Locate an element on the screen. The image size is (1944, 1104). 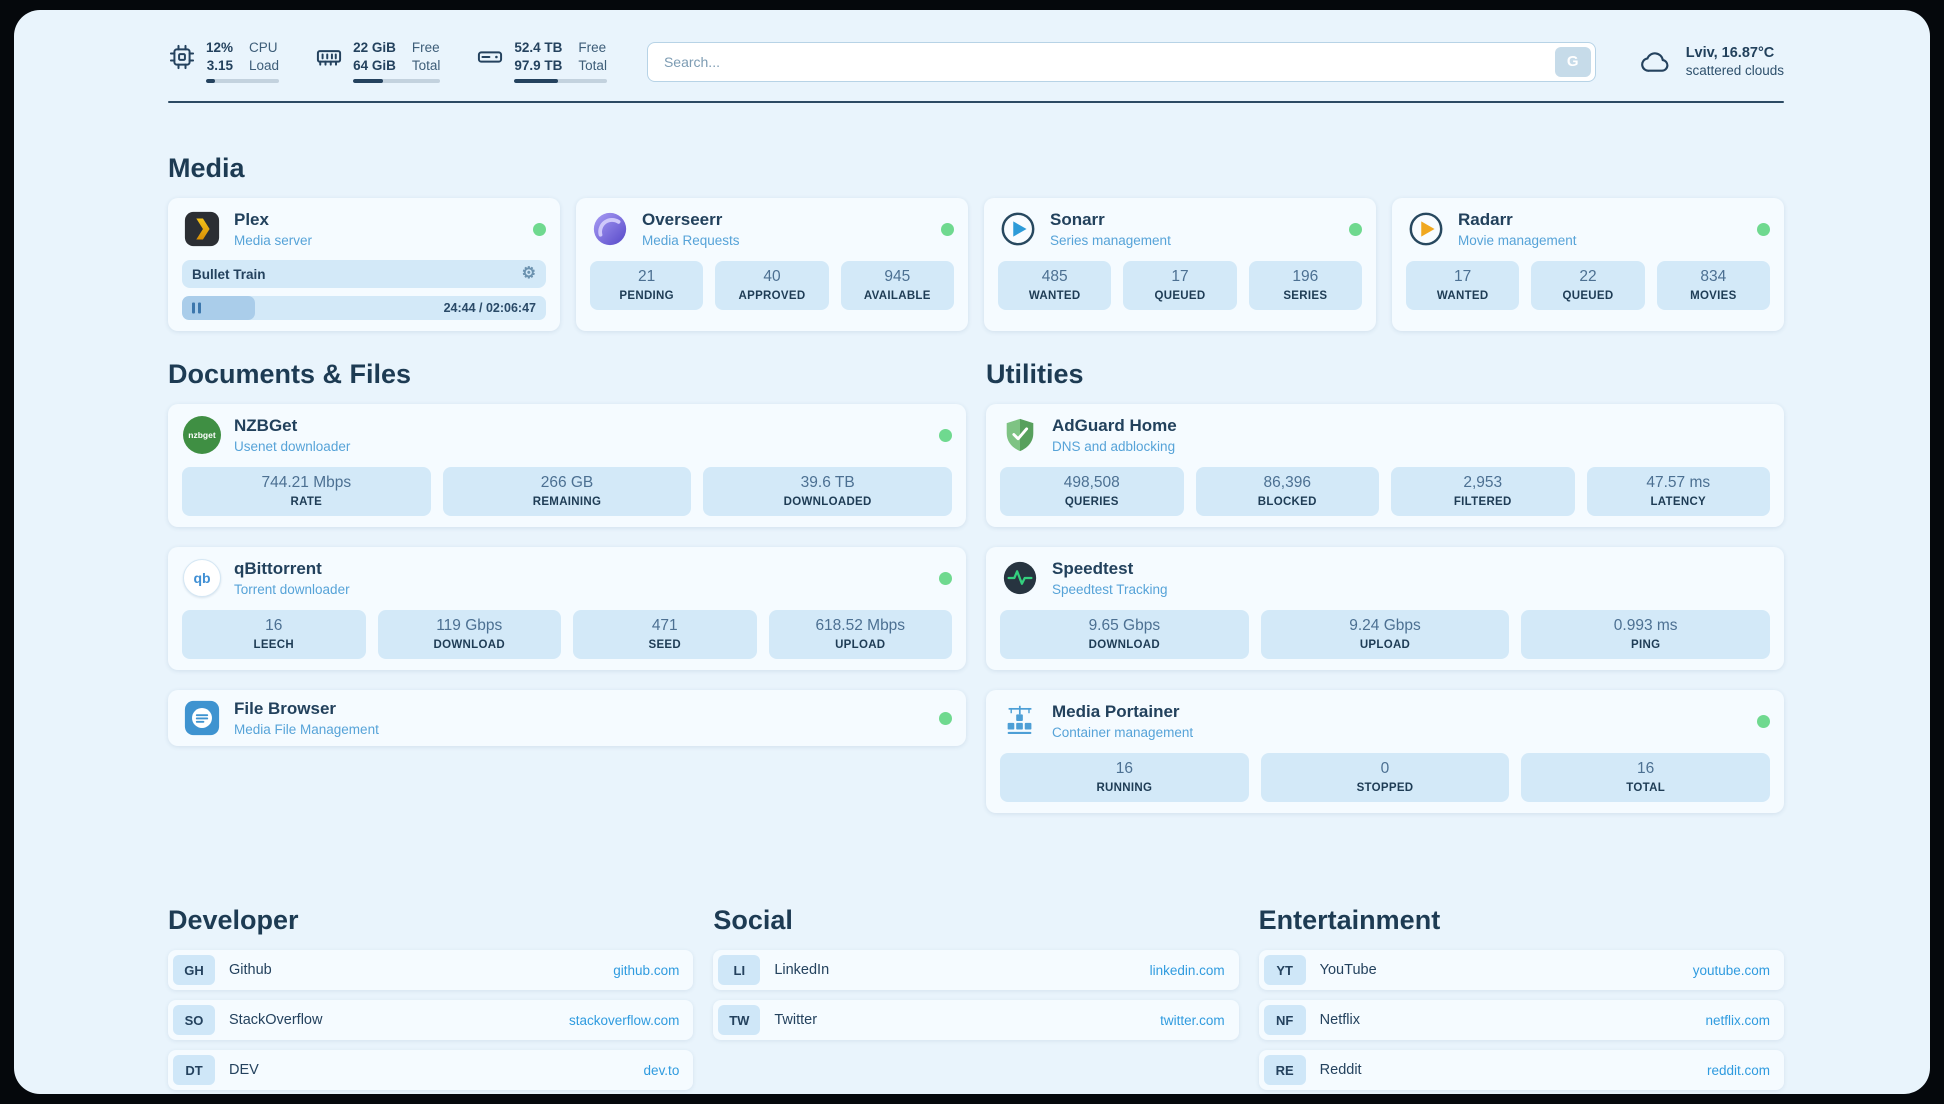
bookmark-reddit: RE Reddit reddit.com is located at coordinates (1521, 1070).